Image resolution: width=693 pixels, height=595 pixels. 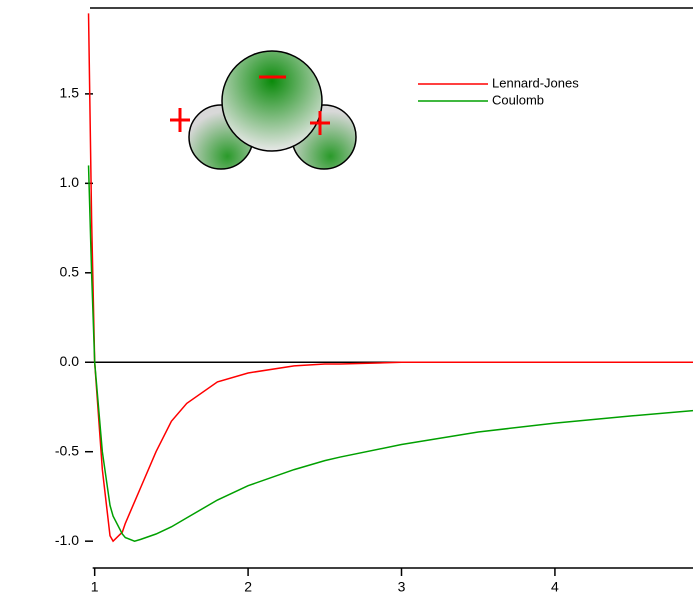 What do you see at coordinates (402, 587) in the screenshot?
I see `x-tick-label: 3` at bounding box center [402, 587].